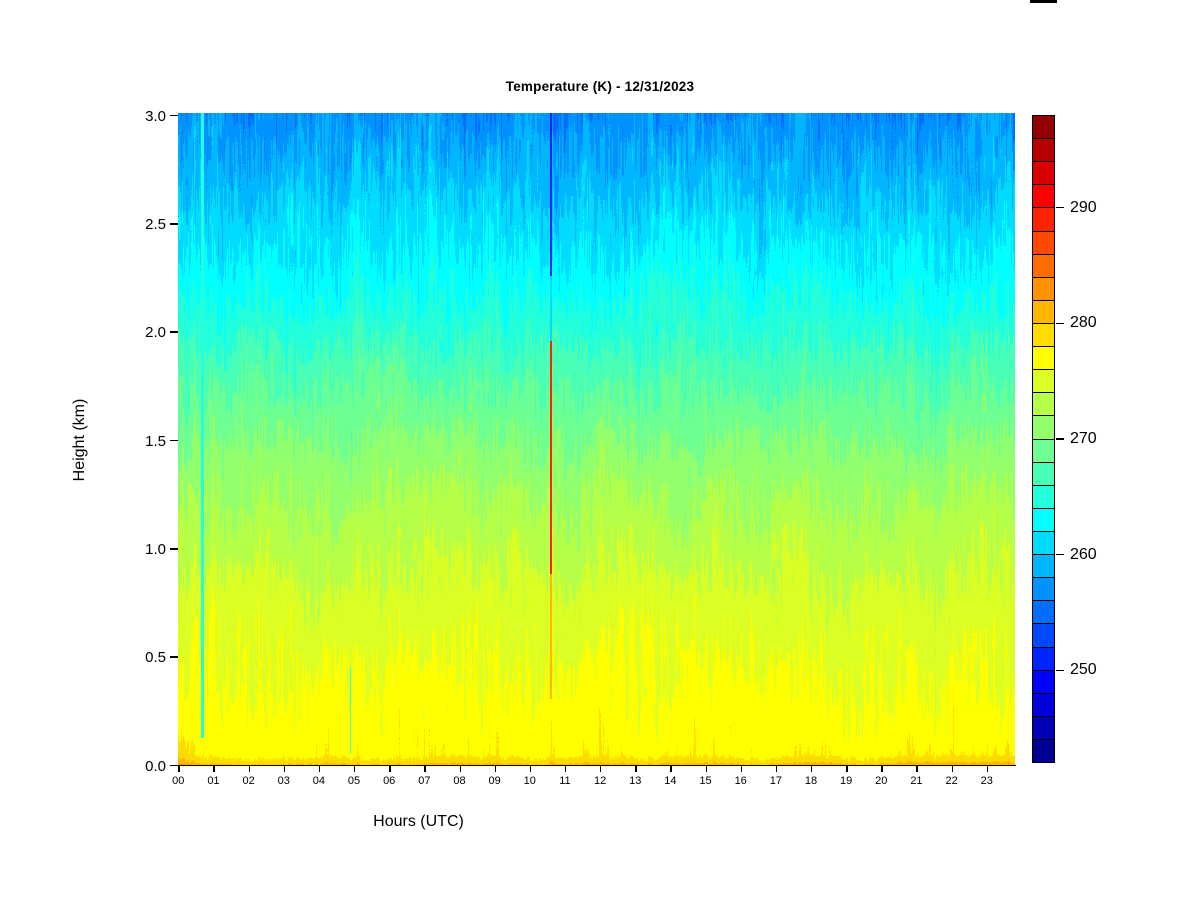 This screenshot has height=900, width=1200. Describe the element at coordinates (155, 224) in the screenshot. I see `y-tick-label: 2.5` at that location.